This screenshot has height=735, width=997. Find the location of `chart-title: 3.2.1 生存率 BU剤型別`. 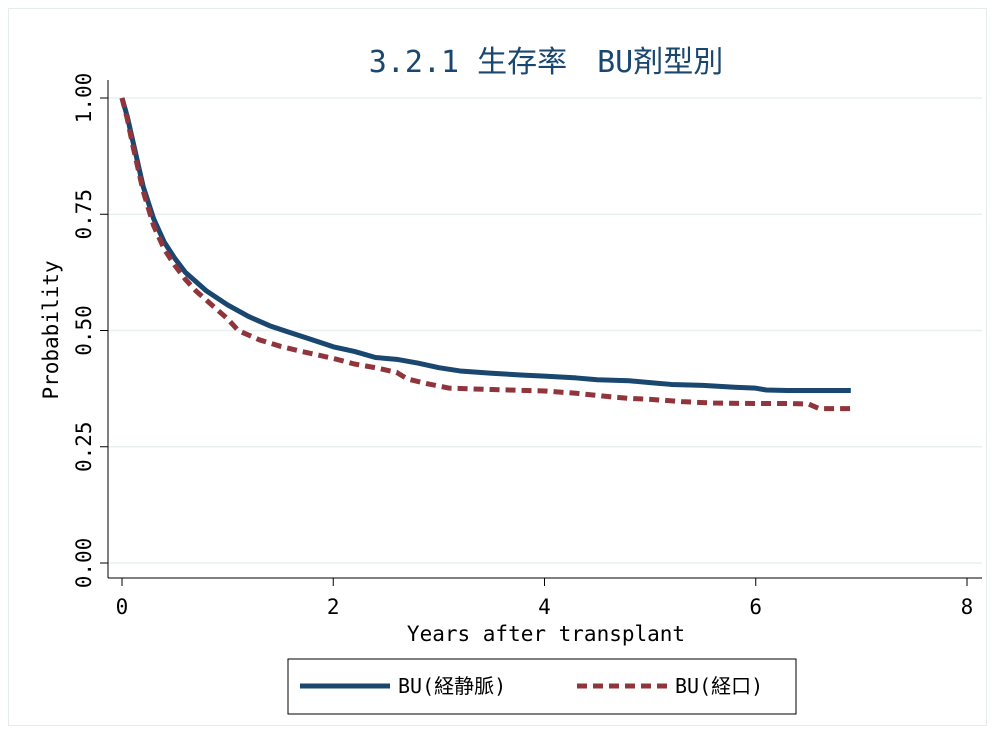

chart-title: 3.2.1 生存率 BU剤型別 is located at coordinates (546, 62).